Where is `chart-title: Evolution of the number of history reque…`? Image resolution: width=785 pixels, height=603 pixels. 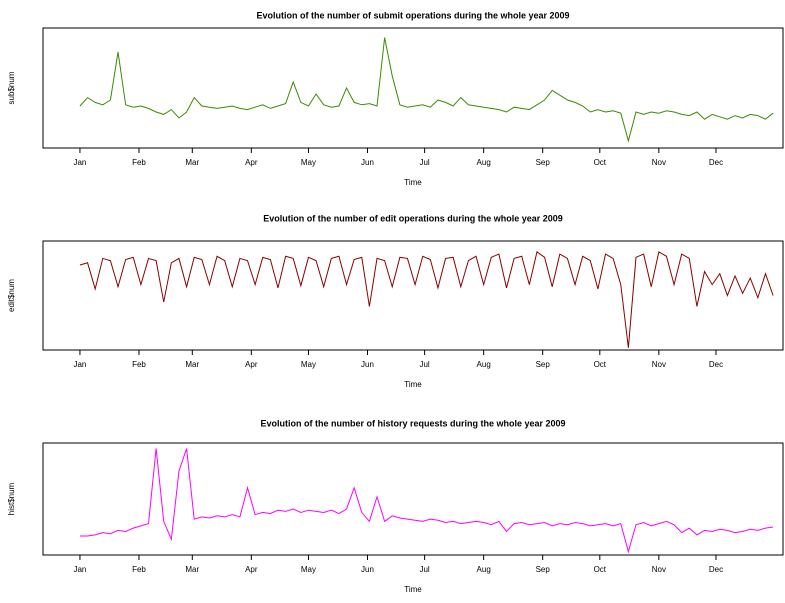
chart-title: Evolution of the number of history reque… is located at coordinates (412, 423).